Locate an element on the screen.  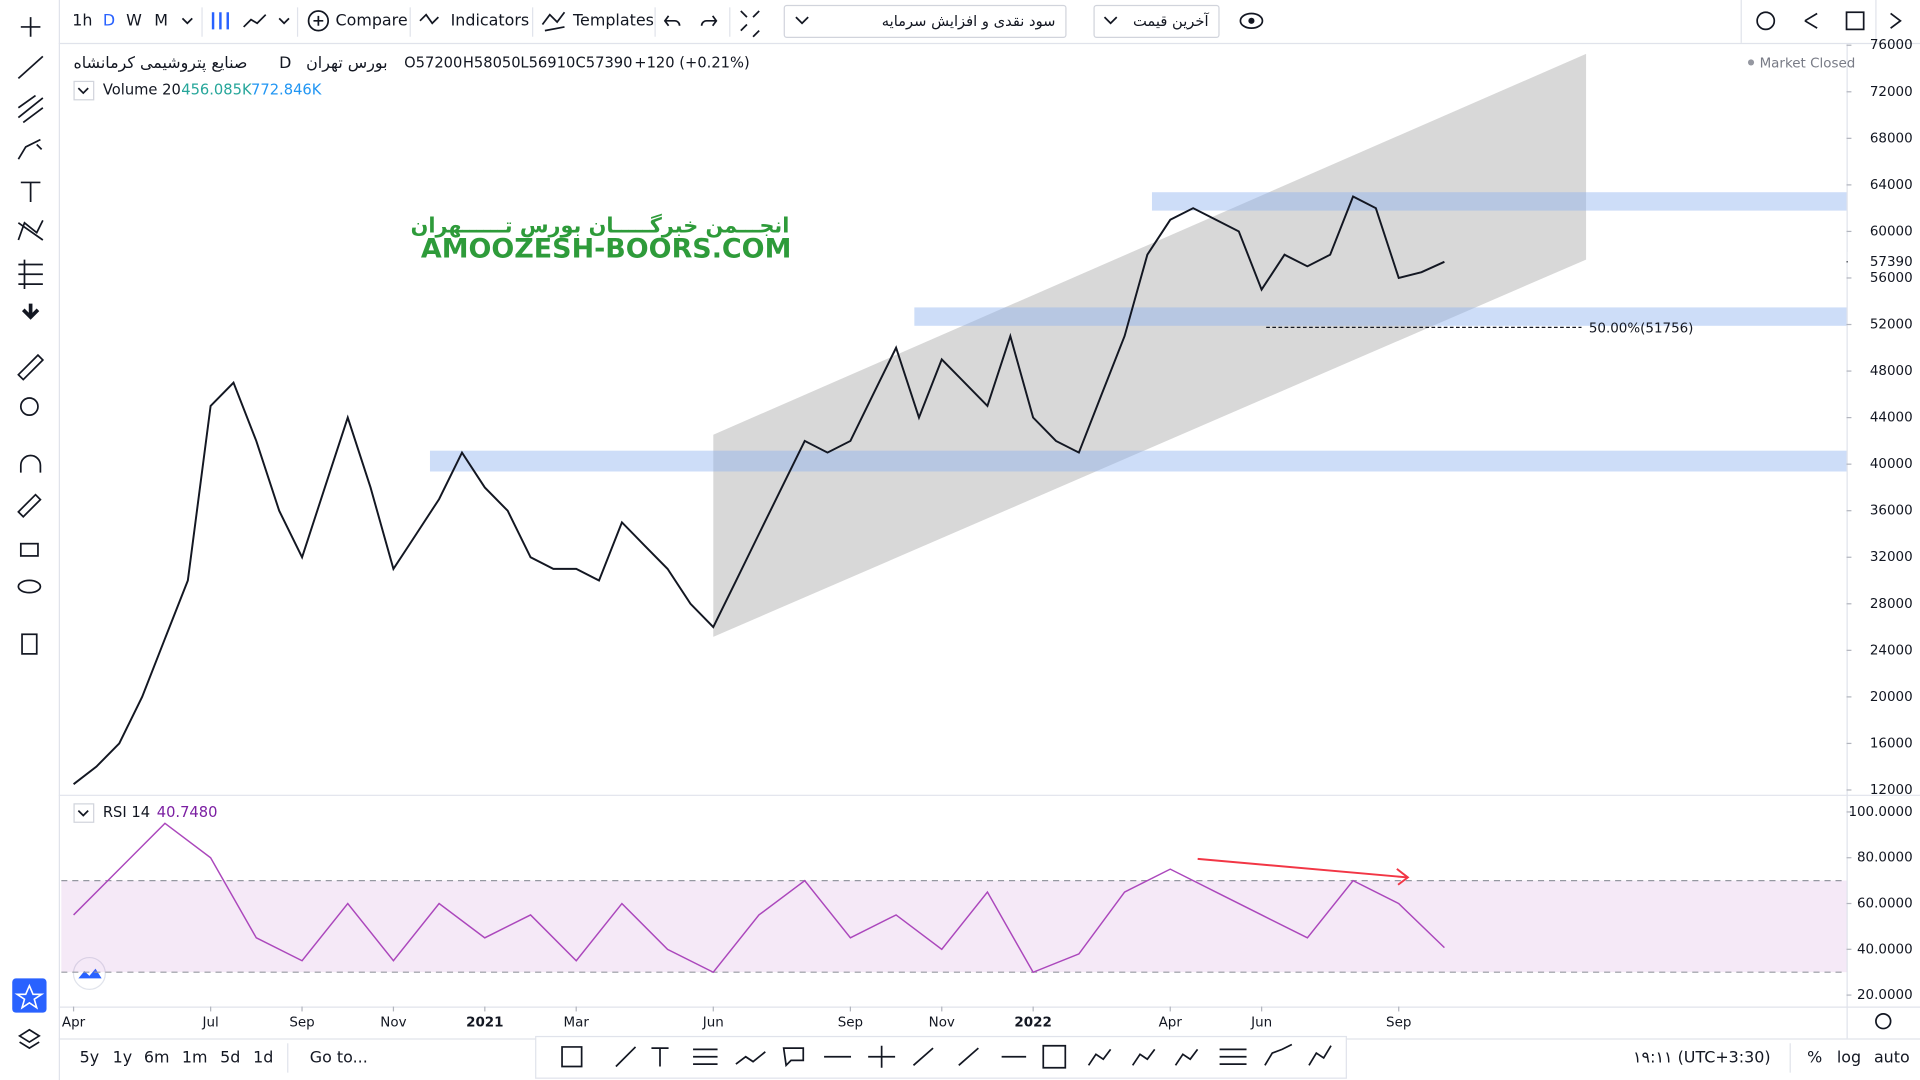
redo-button is located at coordinates (709, 21).